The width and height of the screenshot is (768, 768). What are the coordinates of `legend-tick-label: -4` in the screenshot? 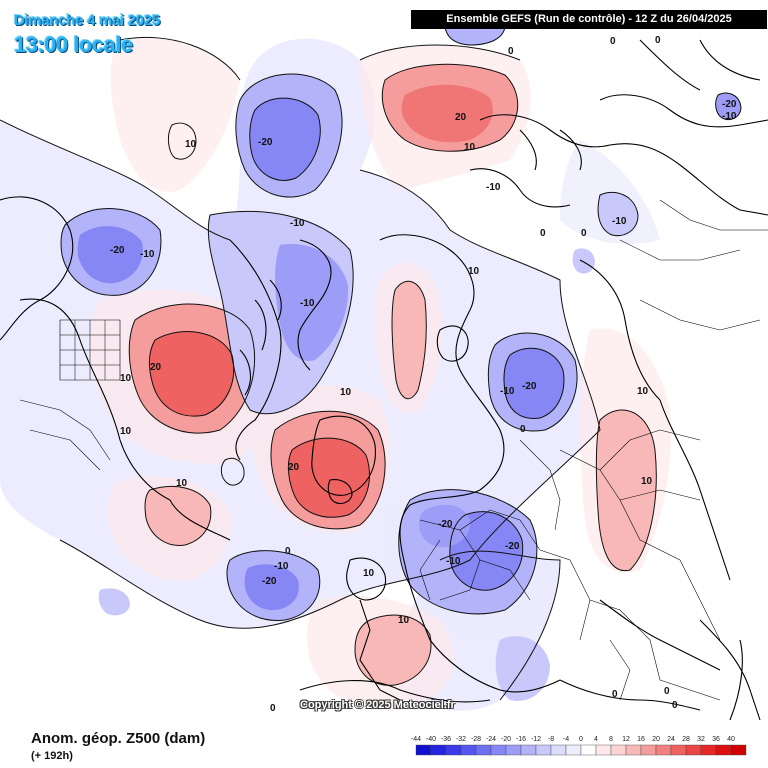 It's located at (566, 739).